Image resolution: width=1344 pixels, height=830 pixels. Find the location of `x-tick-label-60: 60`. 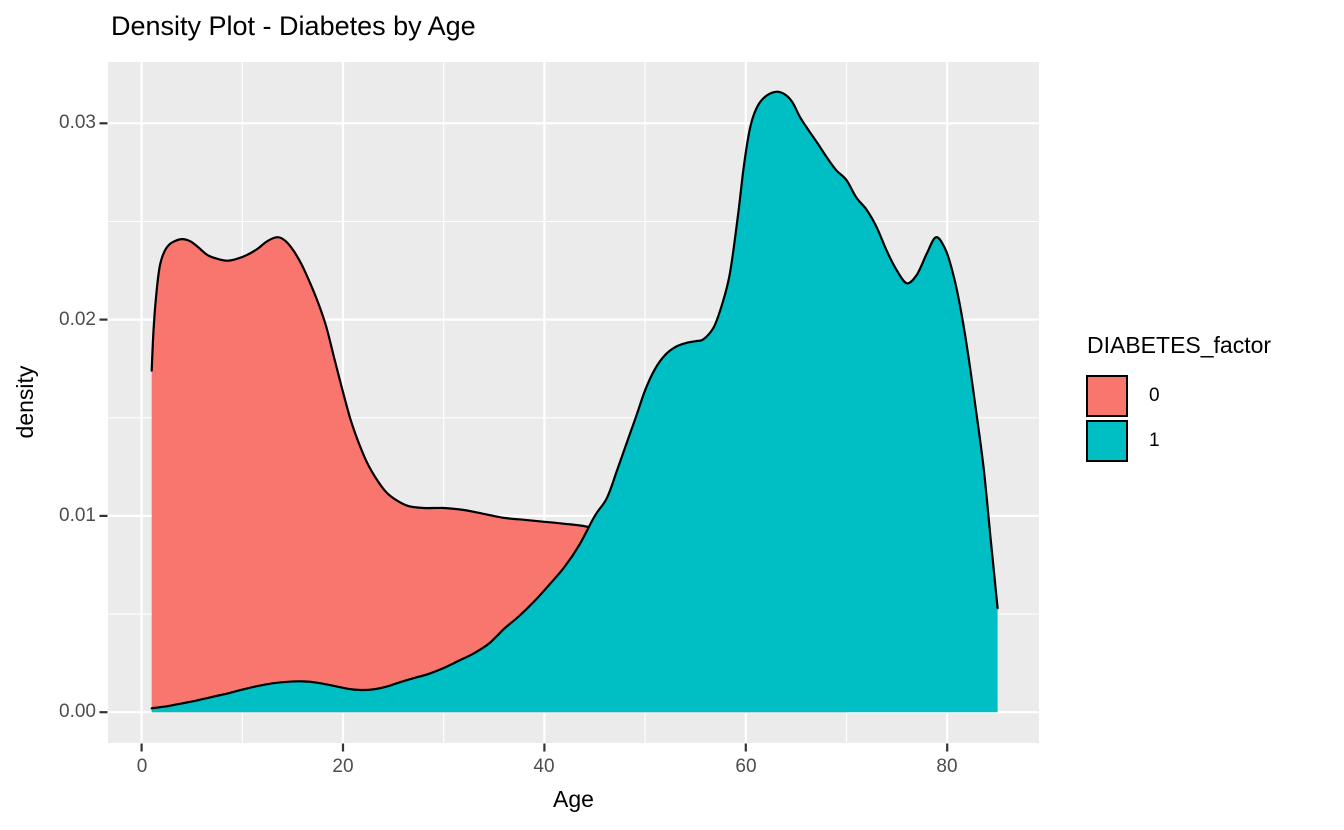

x-tick-label-60: 60 is located at coordinates (746, 766).